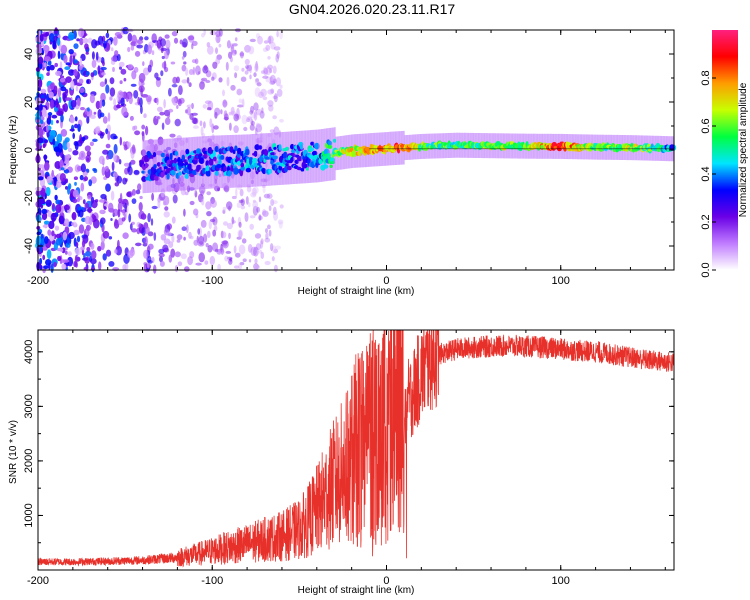 The height and width of the screenshot is (600, 750). Describe the element at coordinates (13, 452) in the screenshot. I see `snr-y-axis-label: SNR (10 * v/v)` at that location.